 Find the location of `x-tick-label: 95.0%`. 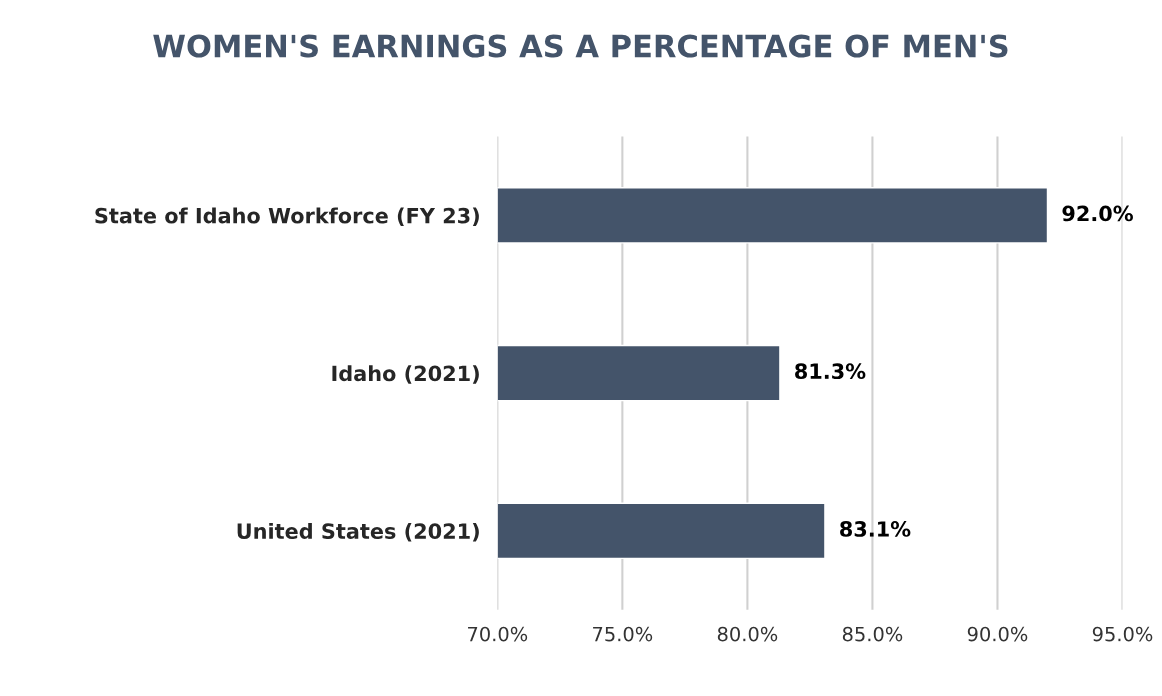

x-tick-label: 95.0% is located at coordinates (1122, 634).